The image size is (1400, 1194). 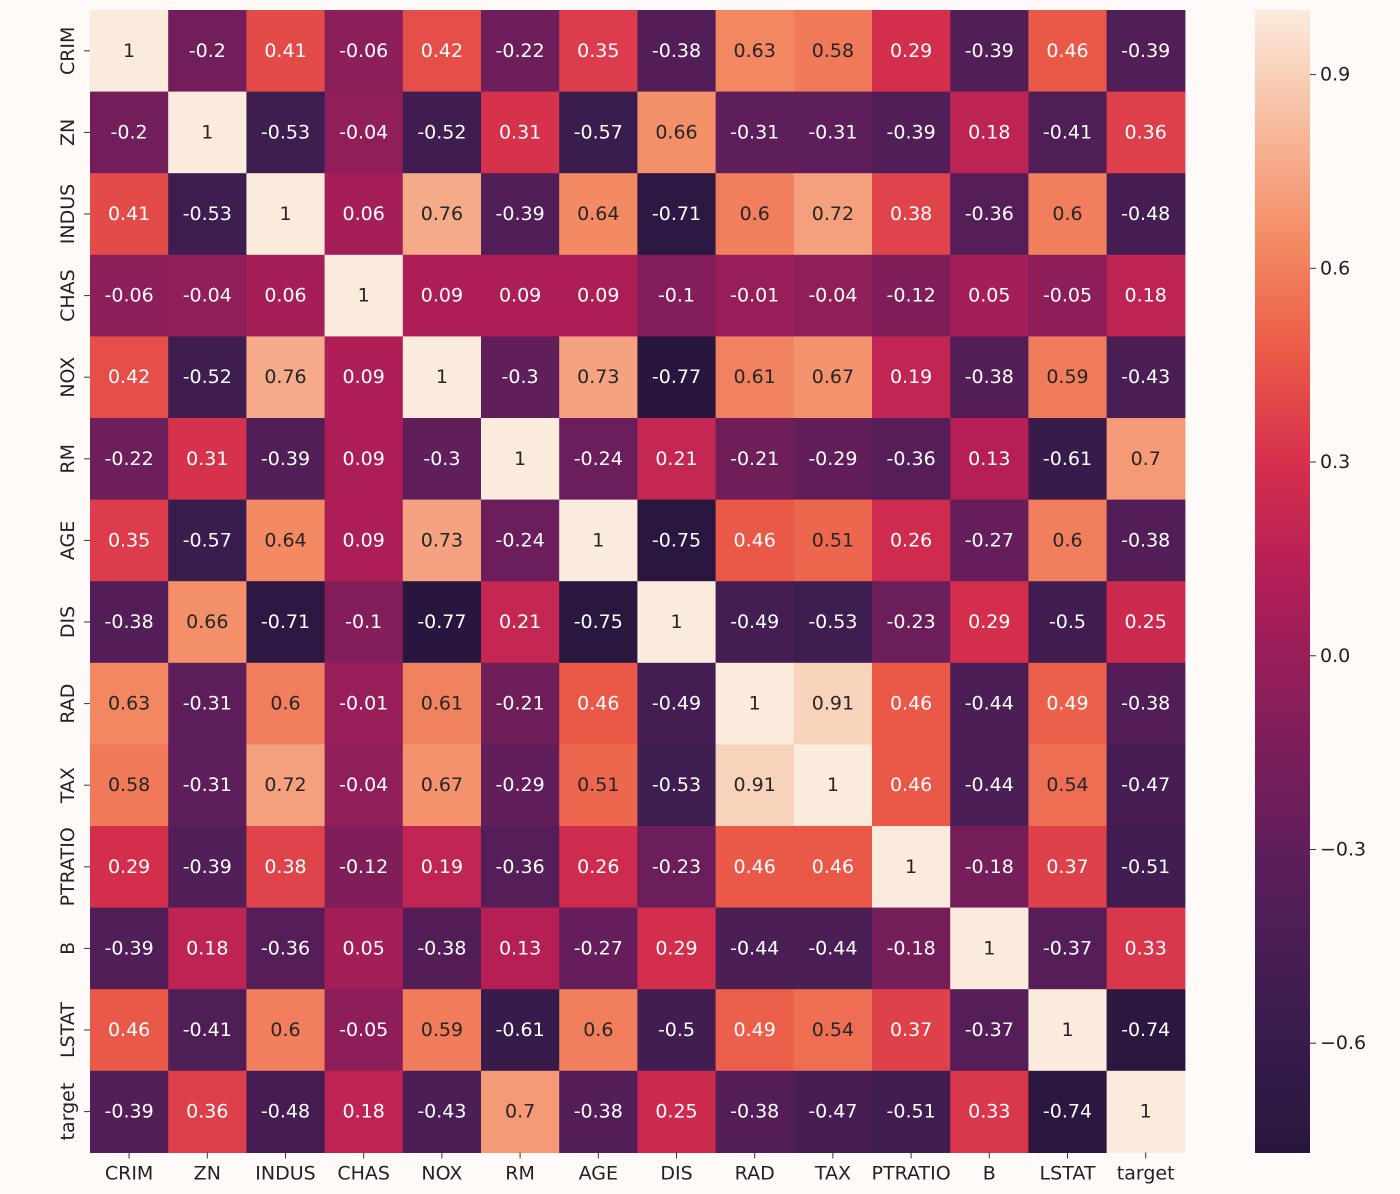 I want to click on cell-value-label: -0.1, so click(x=676, y=296).